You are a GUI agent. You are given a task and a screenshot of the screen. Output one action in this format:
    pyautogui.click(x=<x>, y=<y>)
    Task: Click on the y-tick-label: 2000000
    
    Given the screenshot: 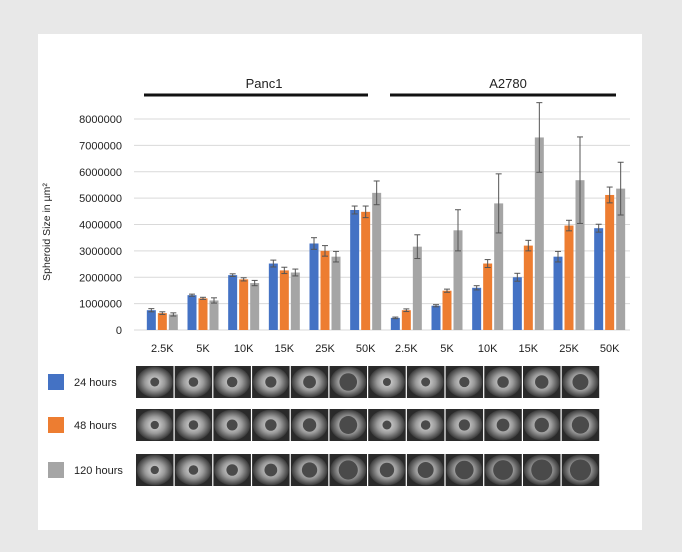 What is the action you would take?
    pyautogui.click(x=100, y=278)
    